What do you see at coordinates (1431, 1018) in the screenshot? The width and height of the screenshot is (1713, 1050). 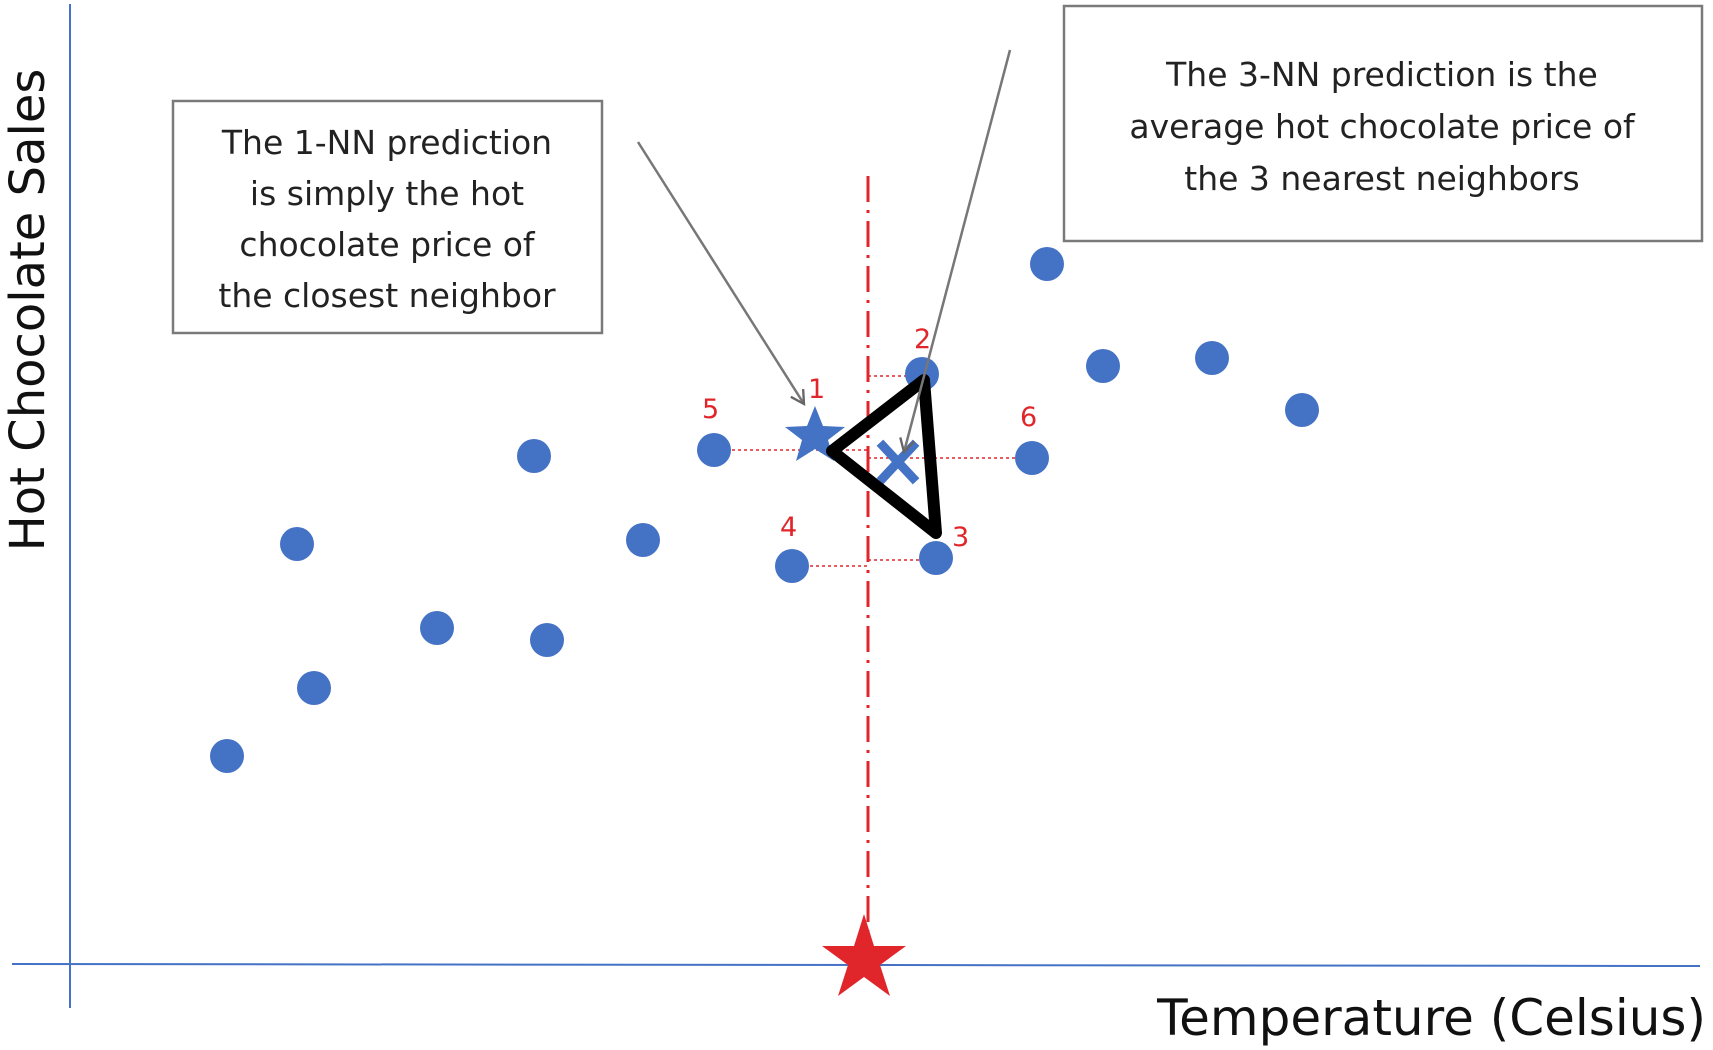 I see `x-axis-label: Temperature (Celsius)` at bounding box center [1431, 1018].